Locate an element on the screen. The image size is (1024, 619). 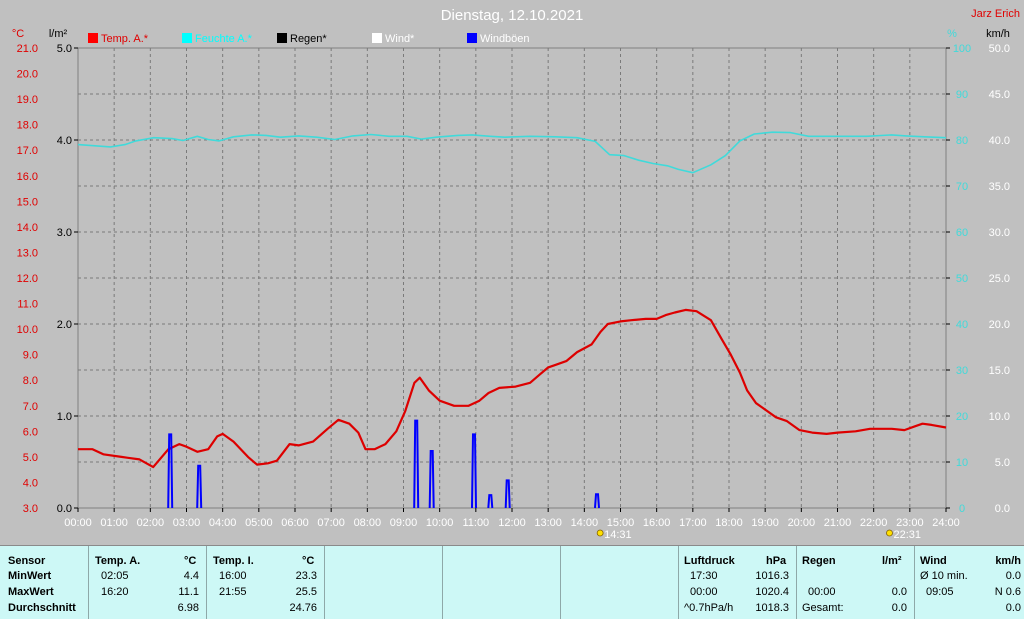
wind-unit: km/h is located at coordinates (1008, 561).